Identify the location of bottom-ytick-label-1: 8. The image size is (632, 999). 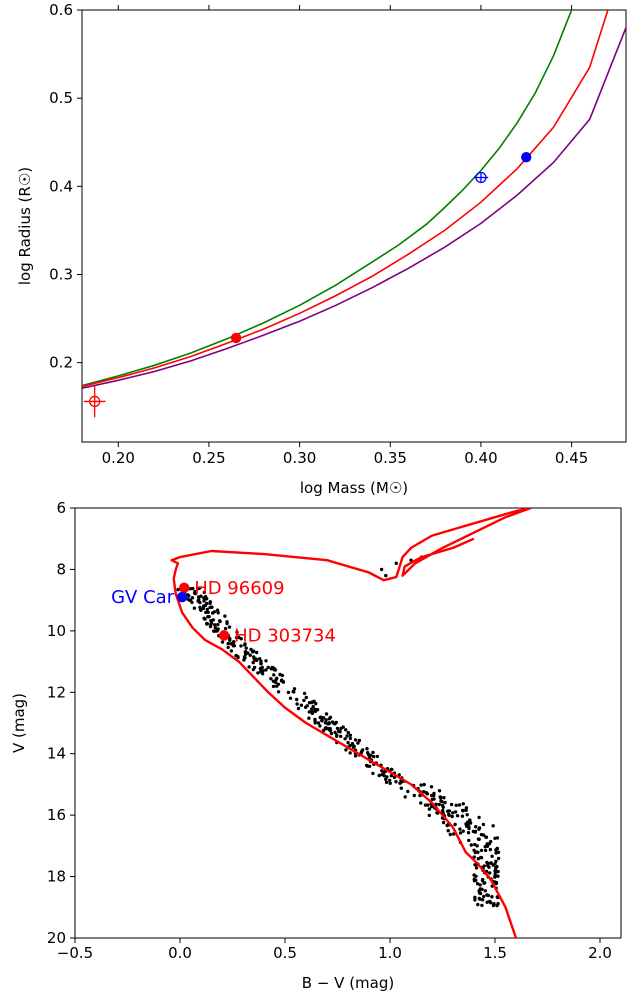
(61, 569).